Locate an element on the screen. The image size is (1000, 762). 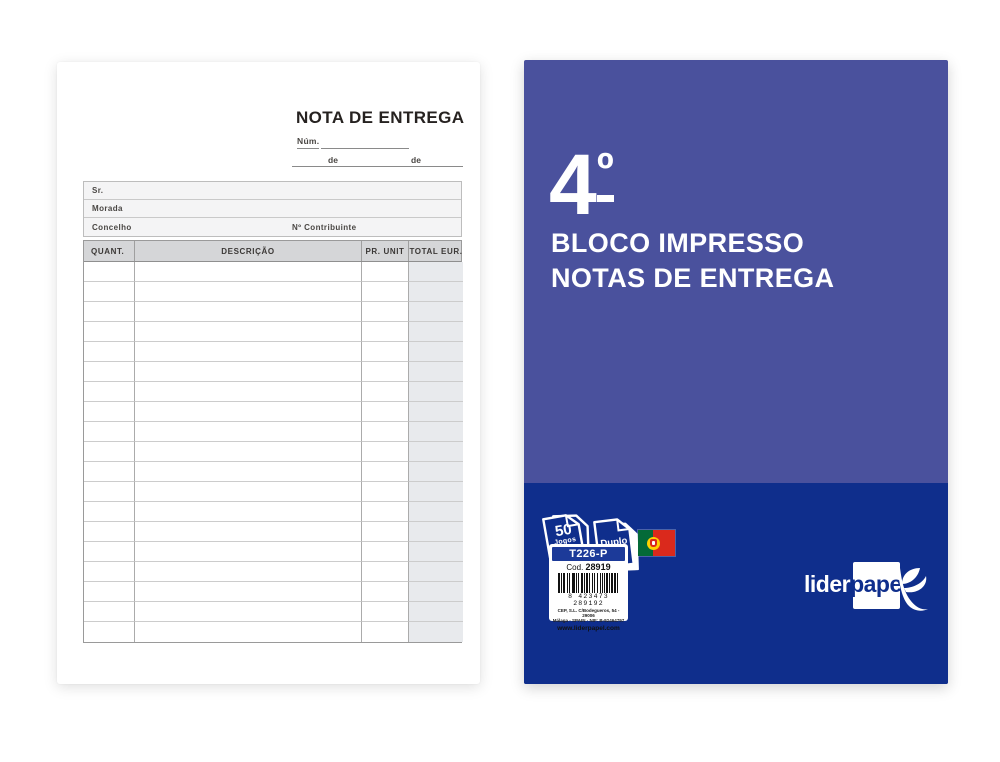
liderpapel-logo: liderpapel is located at coordinates (874, 590).